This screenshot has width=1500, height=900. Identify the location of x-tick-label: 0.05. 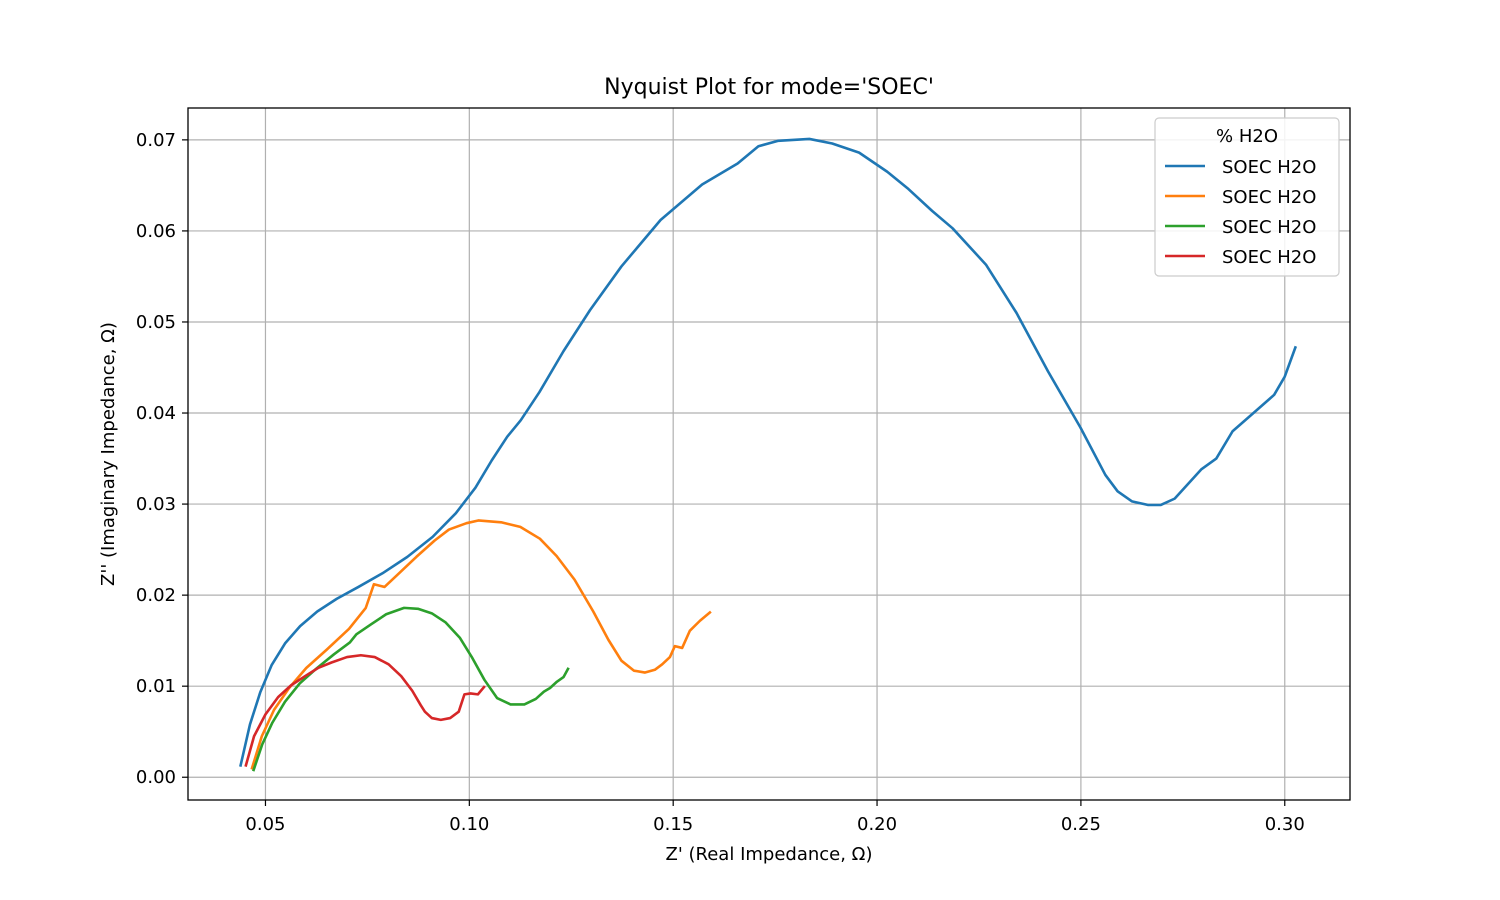
(265, 824).